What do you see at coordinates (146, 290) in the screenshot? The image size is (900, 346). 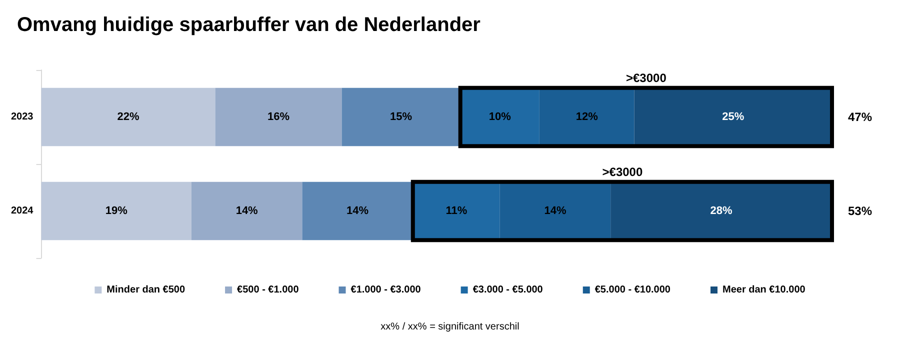 I see `legend-label: Minder dan €500` at bounding box center [146, 290].